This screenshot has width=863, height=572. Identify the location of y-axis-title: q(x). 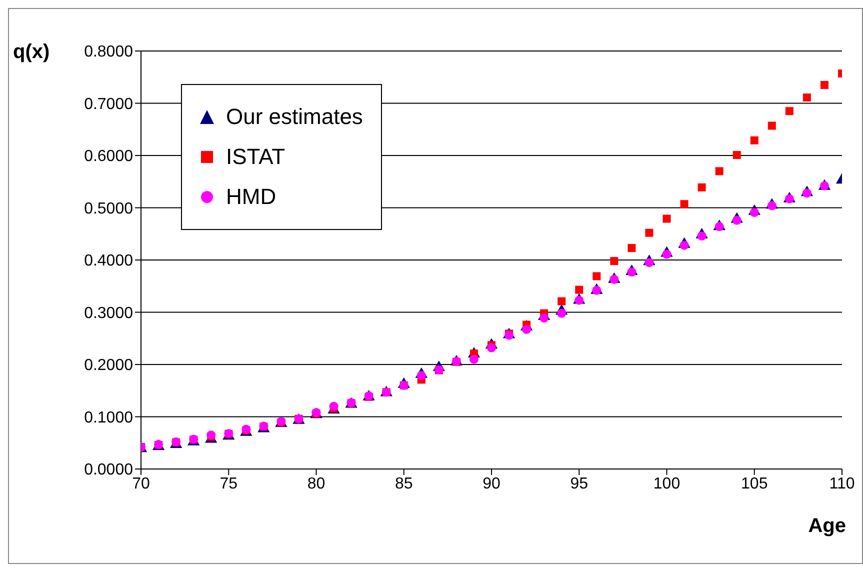
(31, 52).